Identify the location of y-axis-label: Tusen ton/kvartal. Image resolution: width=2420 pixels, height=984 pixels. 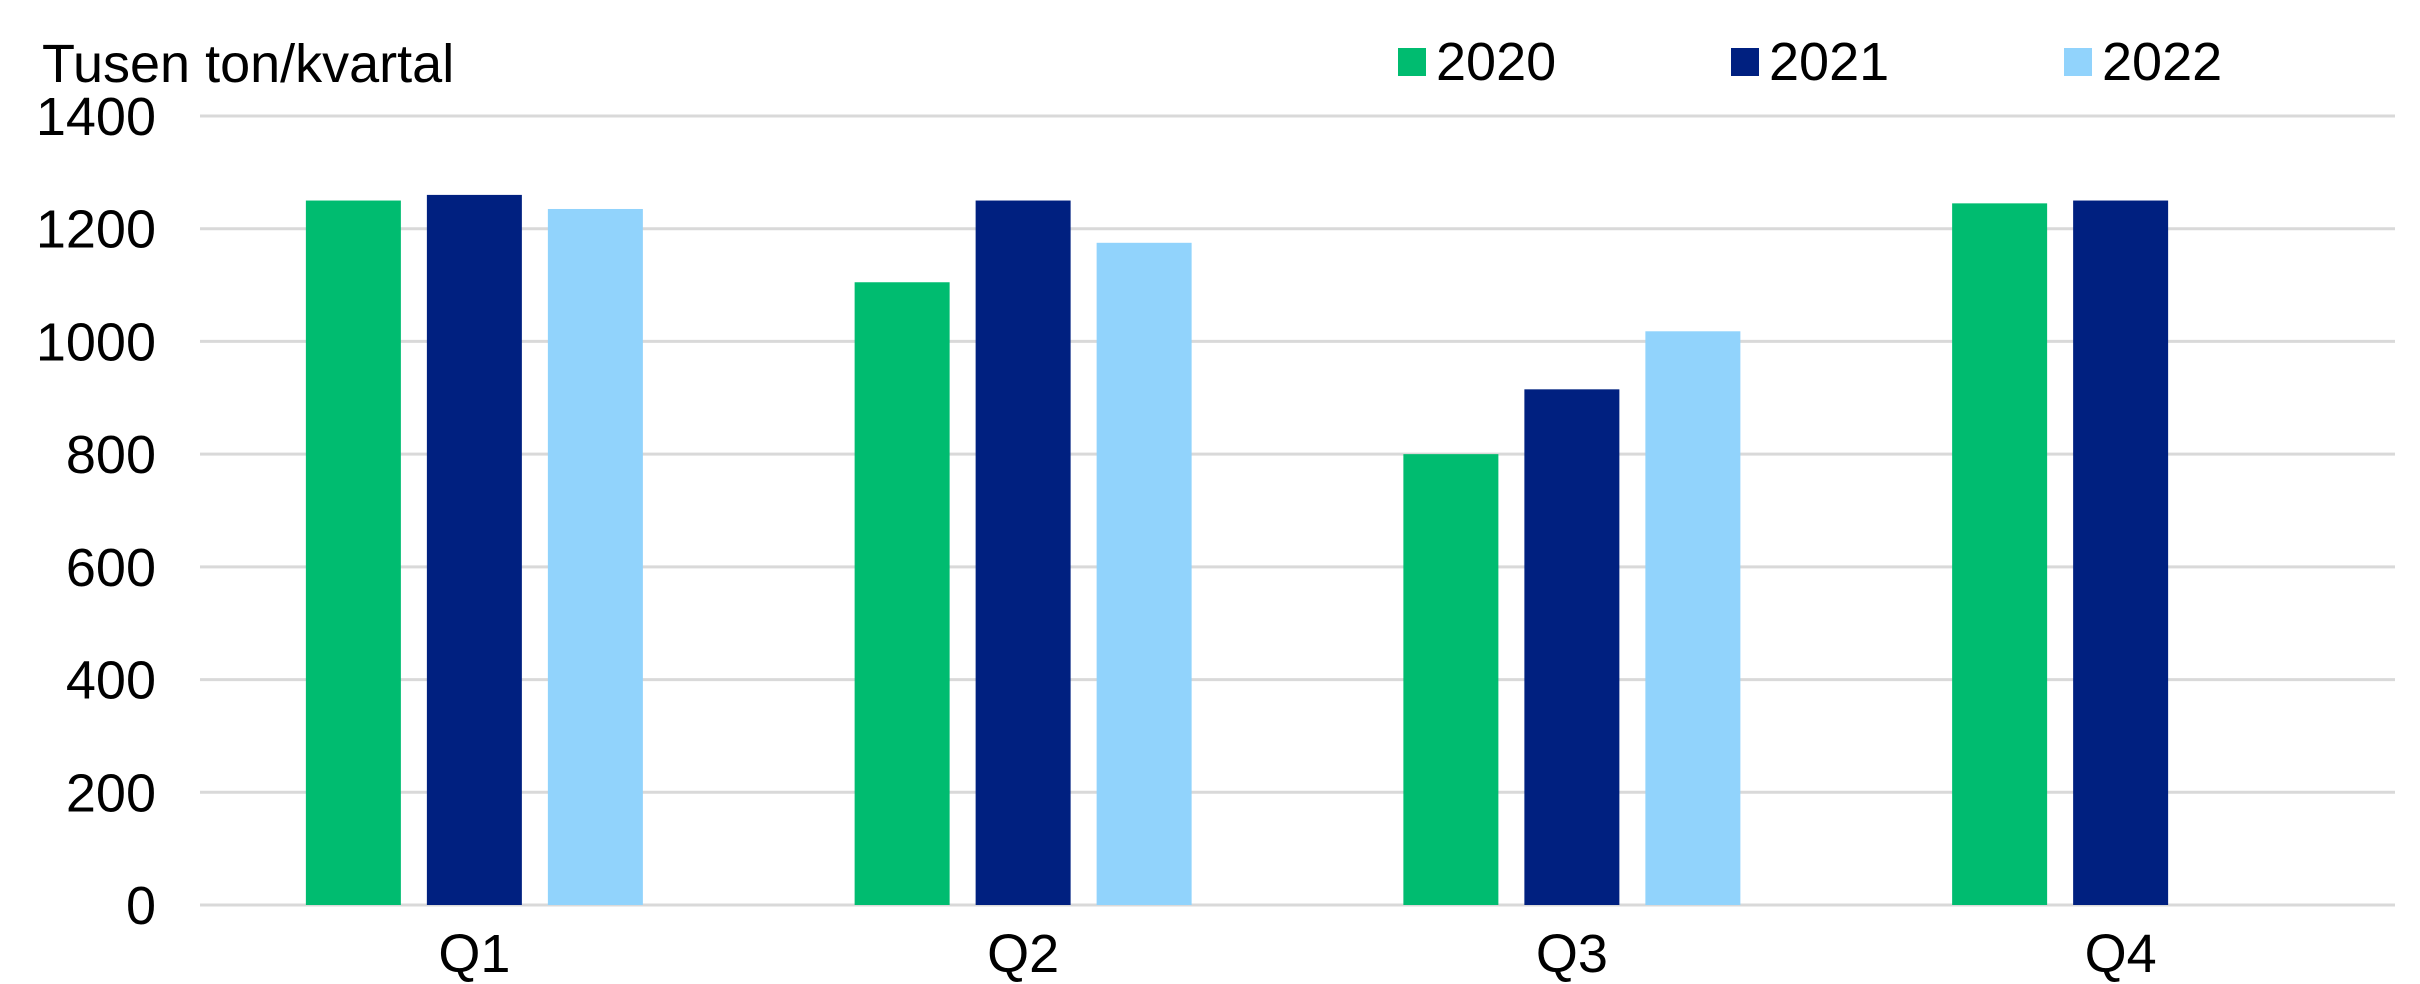
(248, 64).